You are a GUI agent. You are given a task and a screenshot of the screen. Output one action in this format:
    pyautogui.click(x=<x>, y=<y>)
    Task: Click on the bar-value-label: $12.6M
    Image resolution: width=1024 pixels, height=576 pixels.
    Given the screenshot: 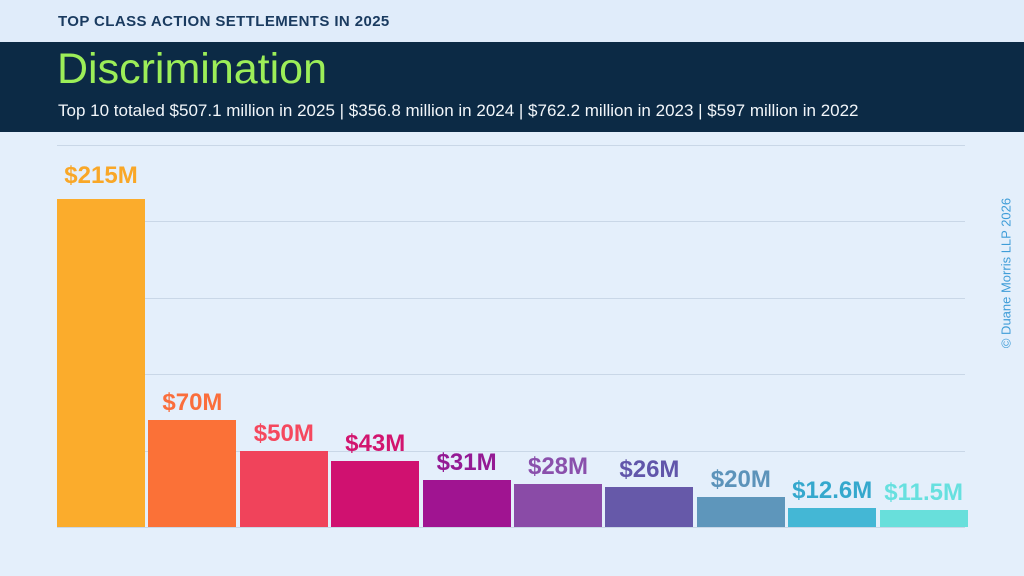 What is the action you would take?
    pyautogui.click(x=832, y=490)
    